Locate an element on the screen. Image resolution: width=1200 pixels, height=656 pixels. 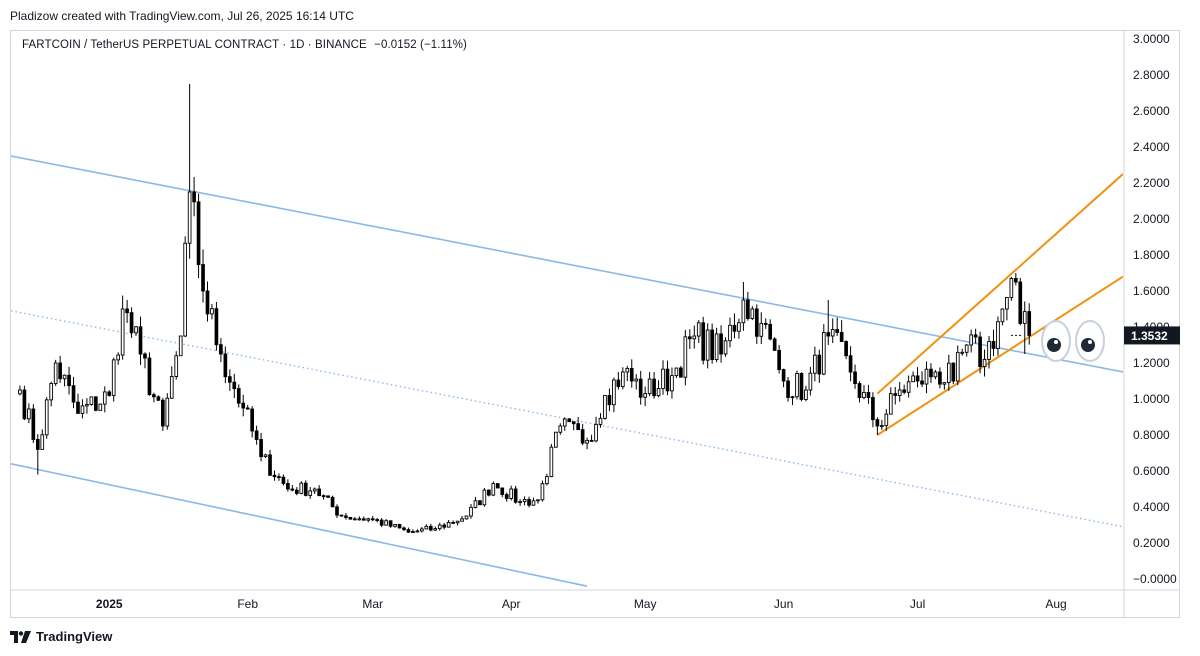
price-tick-label: 1.8000 is located at coordinates (1151, 255).